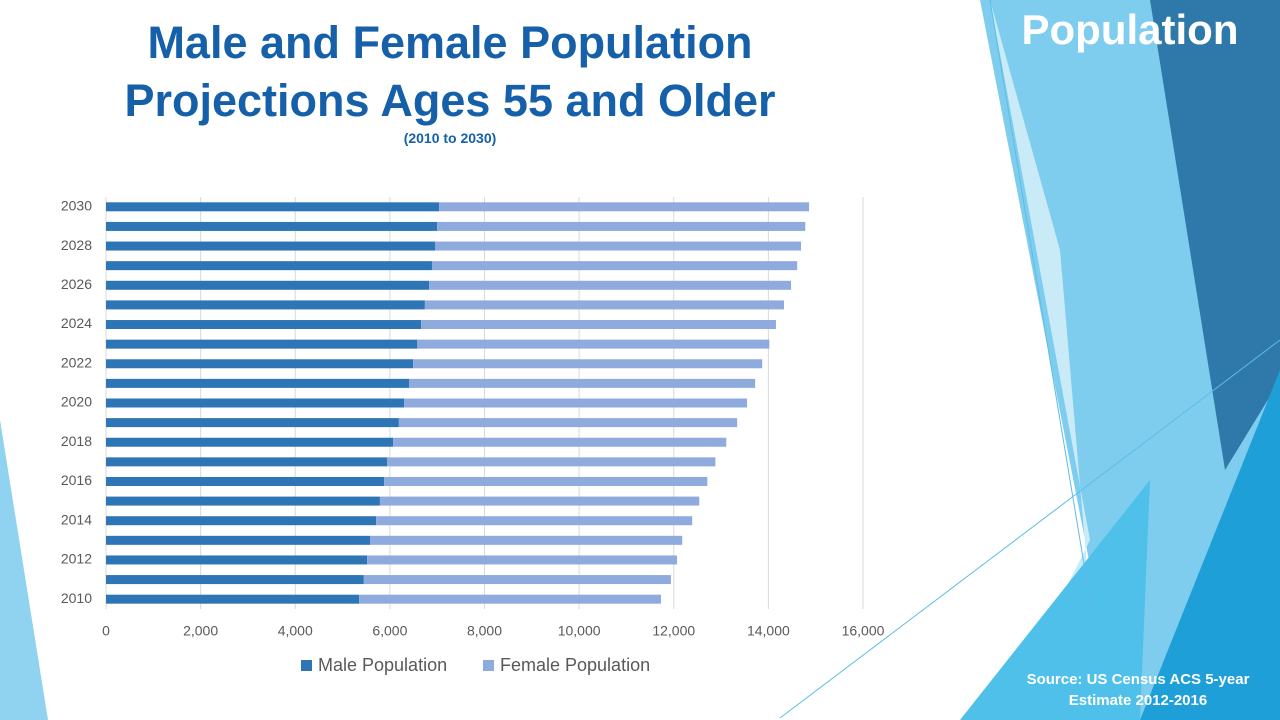  Describe the element at coordinates (389, 631) in the screenshot. I see `x-tick-label: 6,000` at that location.